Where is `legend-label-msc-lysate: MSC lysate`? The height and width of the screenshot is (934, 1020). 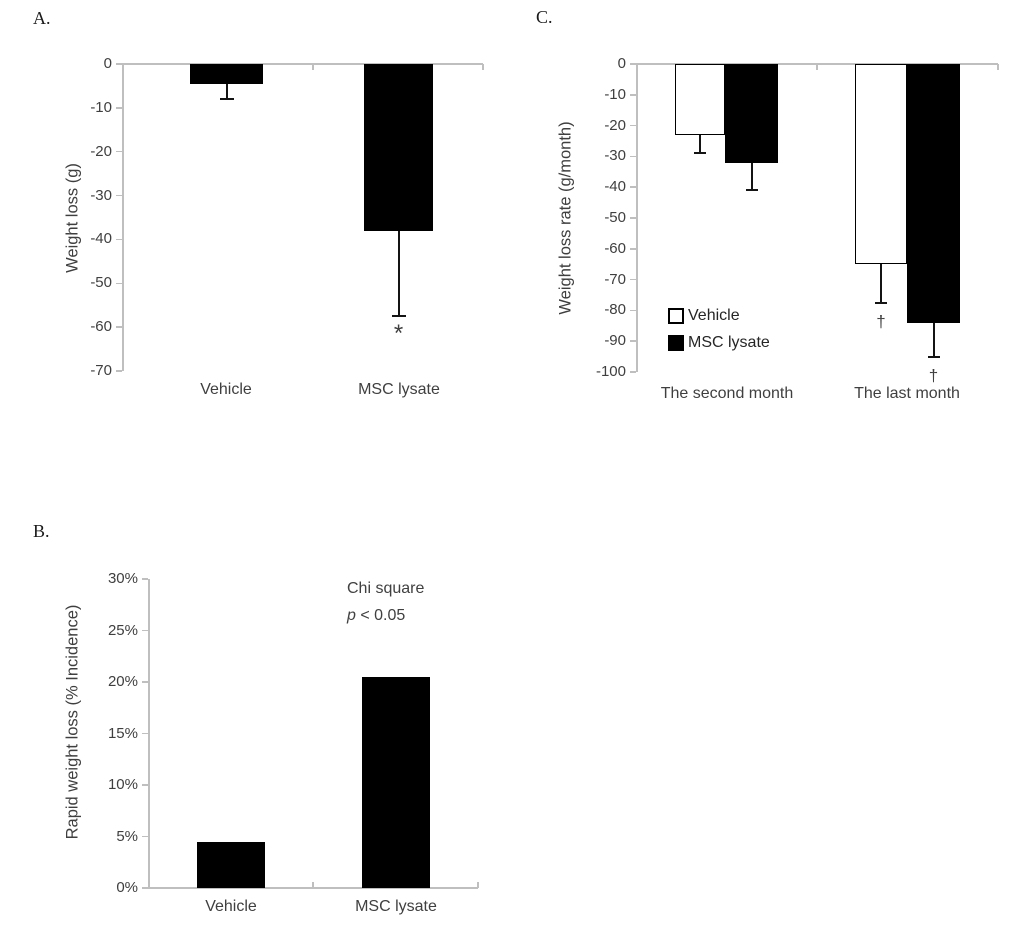
legend-label-msc-lysate: MSC lysate is located at coordinates (729, 342).